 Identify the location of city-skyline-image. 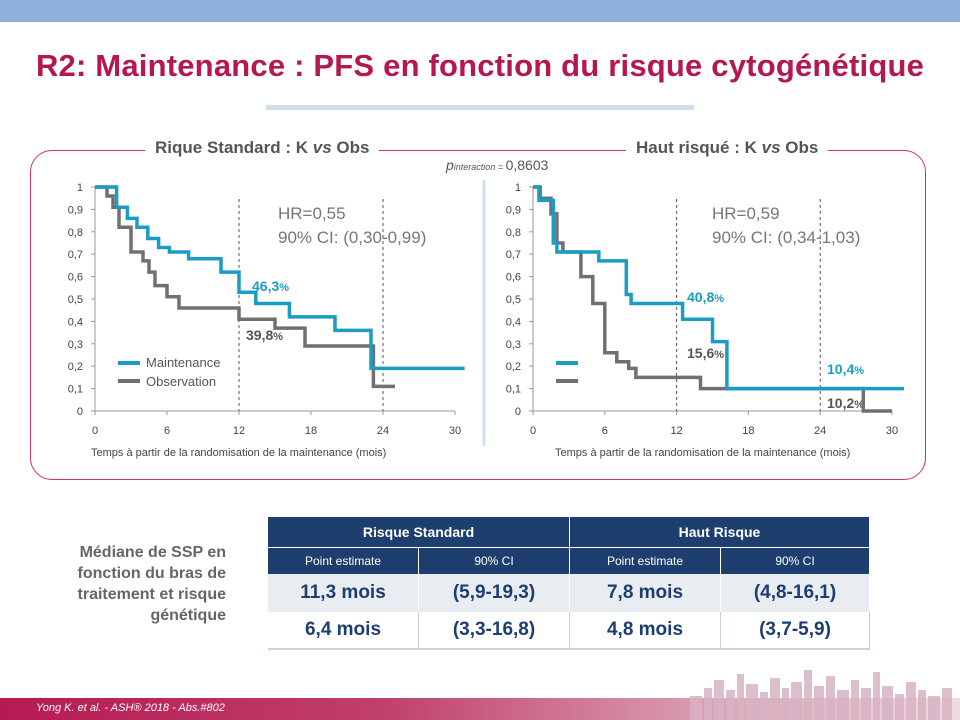
(821, 695).